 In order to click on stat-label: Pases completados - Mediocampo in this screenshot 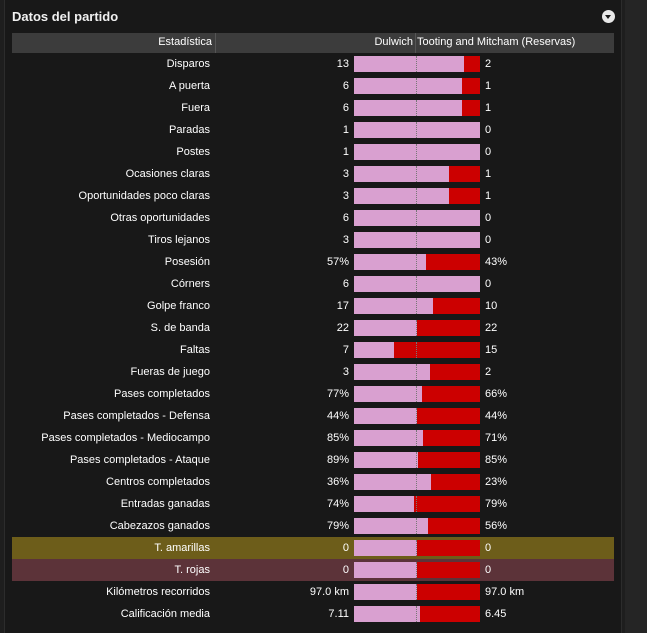, I will do `click(125, 438)`.